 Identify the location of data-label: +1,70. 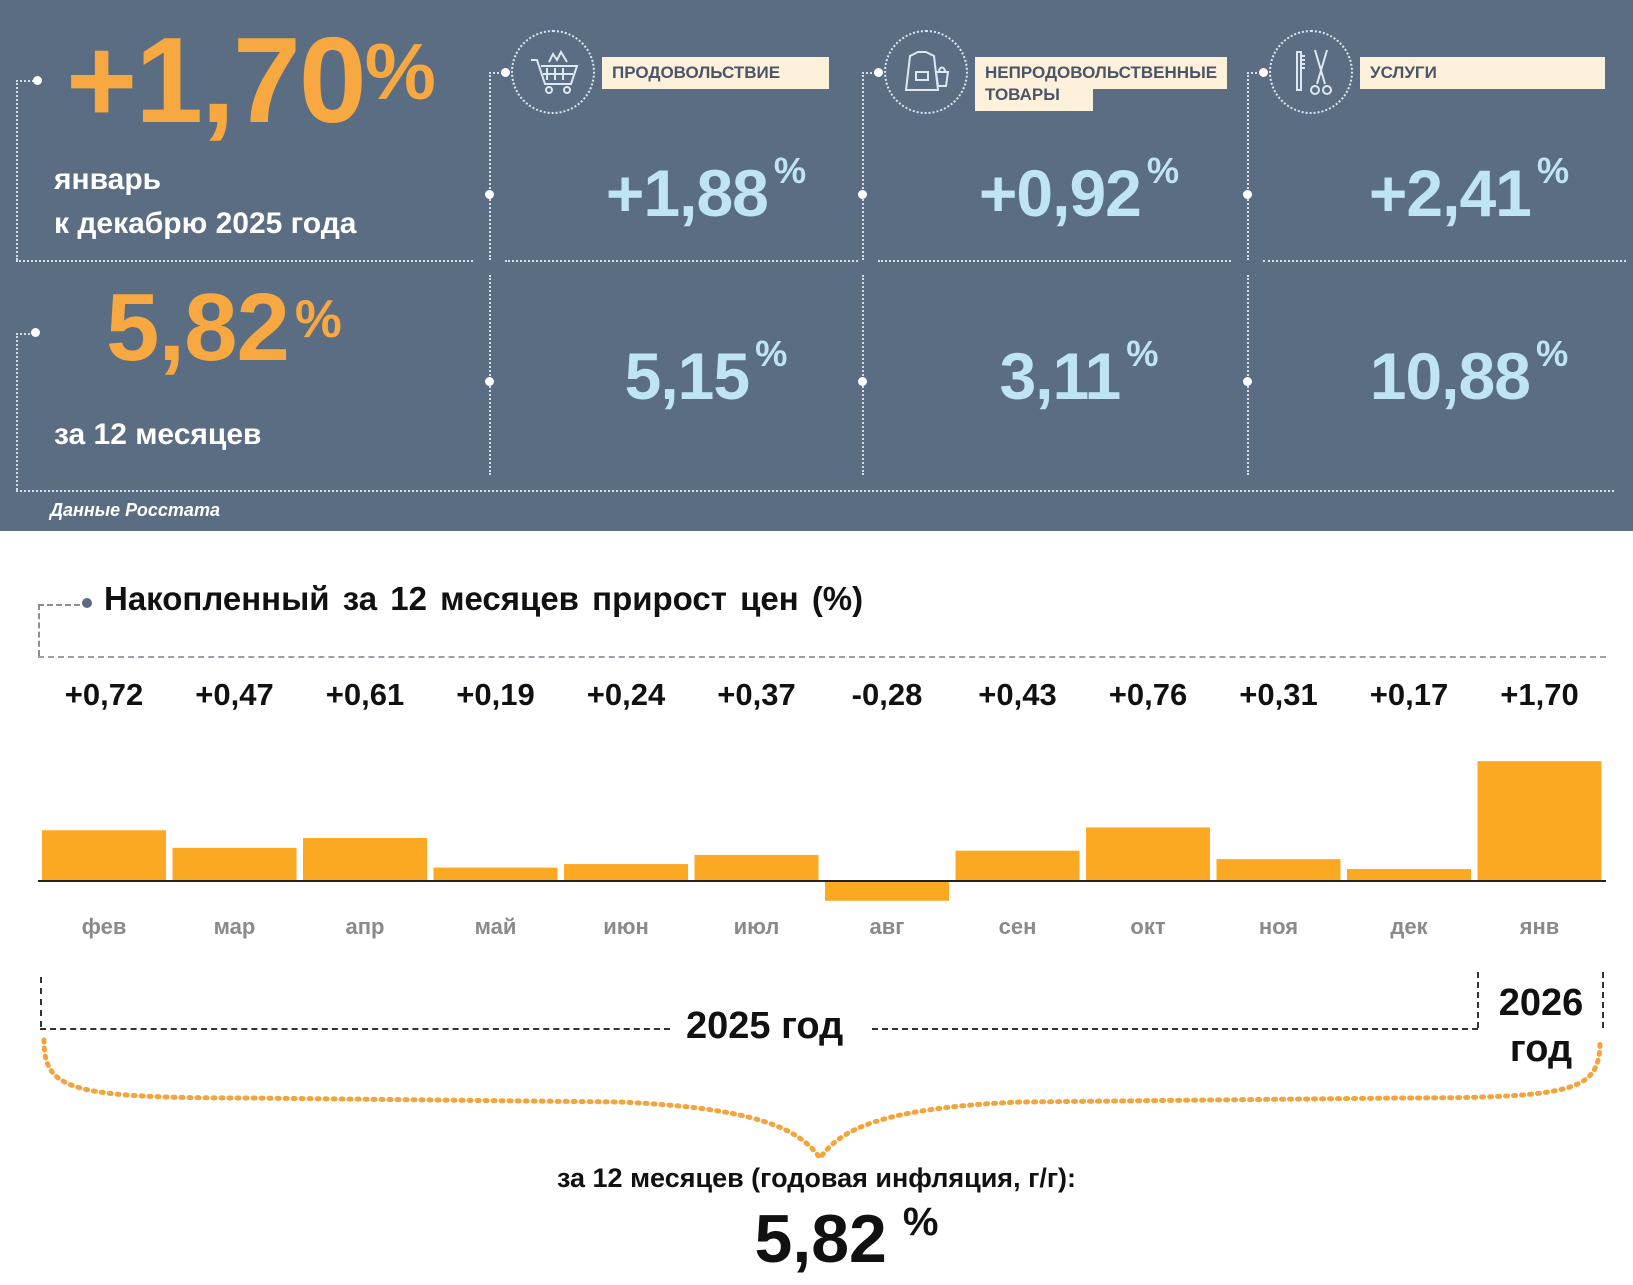
(1539, 694).